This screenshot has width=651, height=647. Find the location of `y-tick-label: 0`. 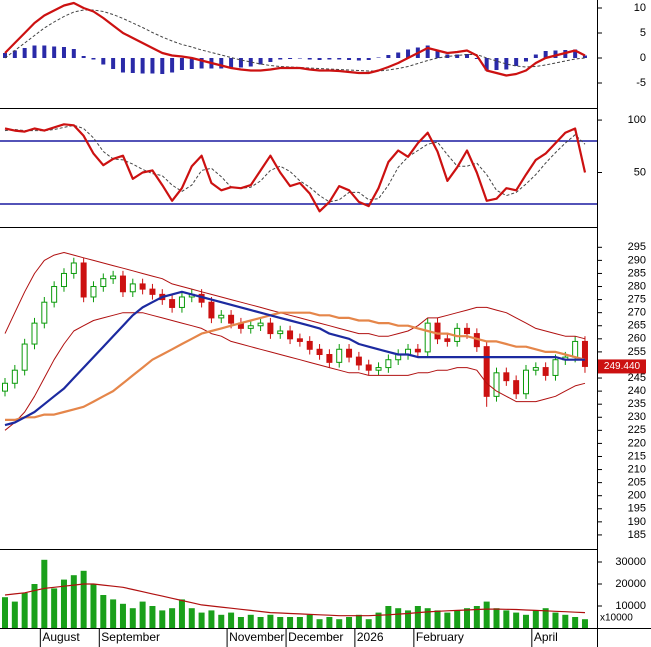

y-tick-label: 0 is located at coordinates (643, 58).